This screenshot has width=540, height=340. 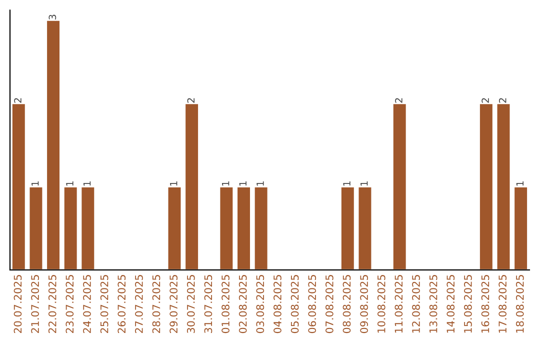 I want to click on x-tick-label: 23.07.2025, so click(x=70, y=304).